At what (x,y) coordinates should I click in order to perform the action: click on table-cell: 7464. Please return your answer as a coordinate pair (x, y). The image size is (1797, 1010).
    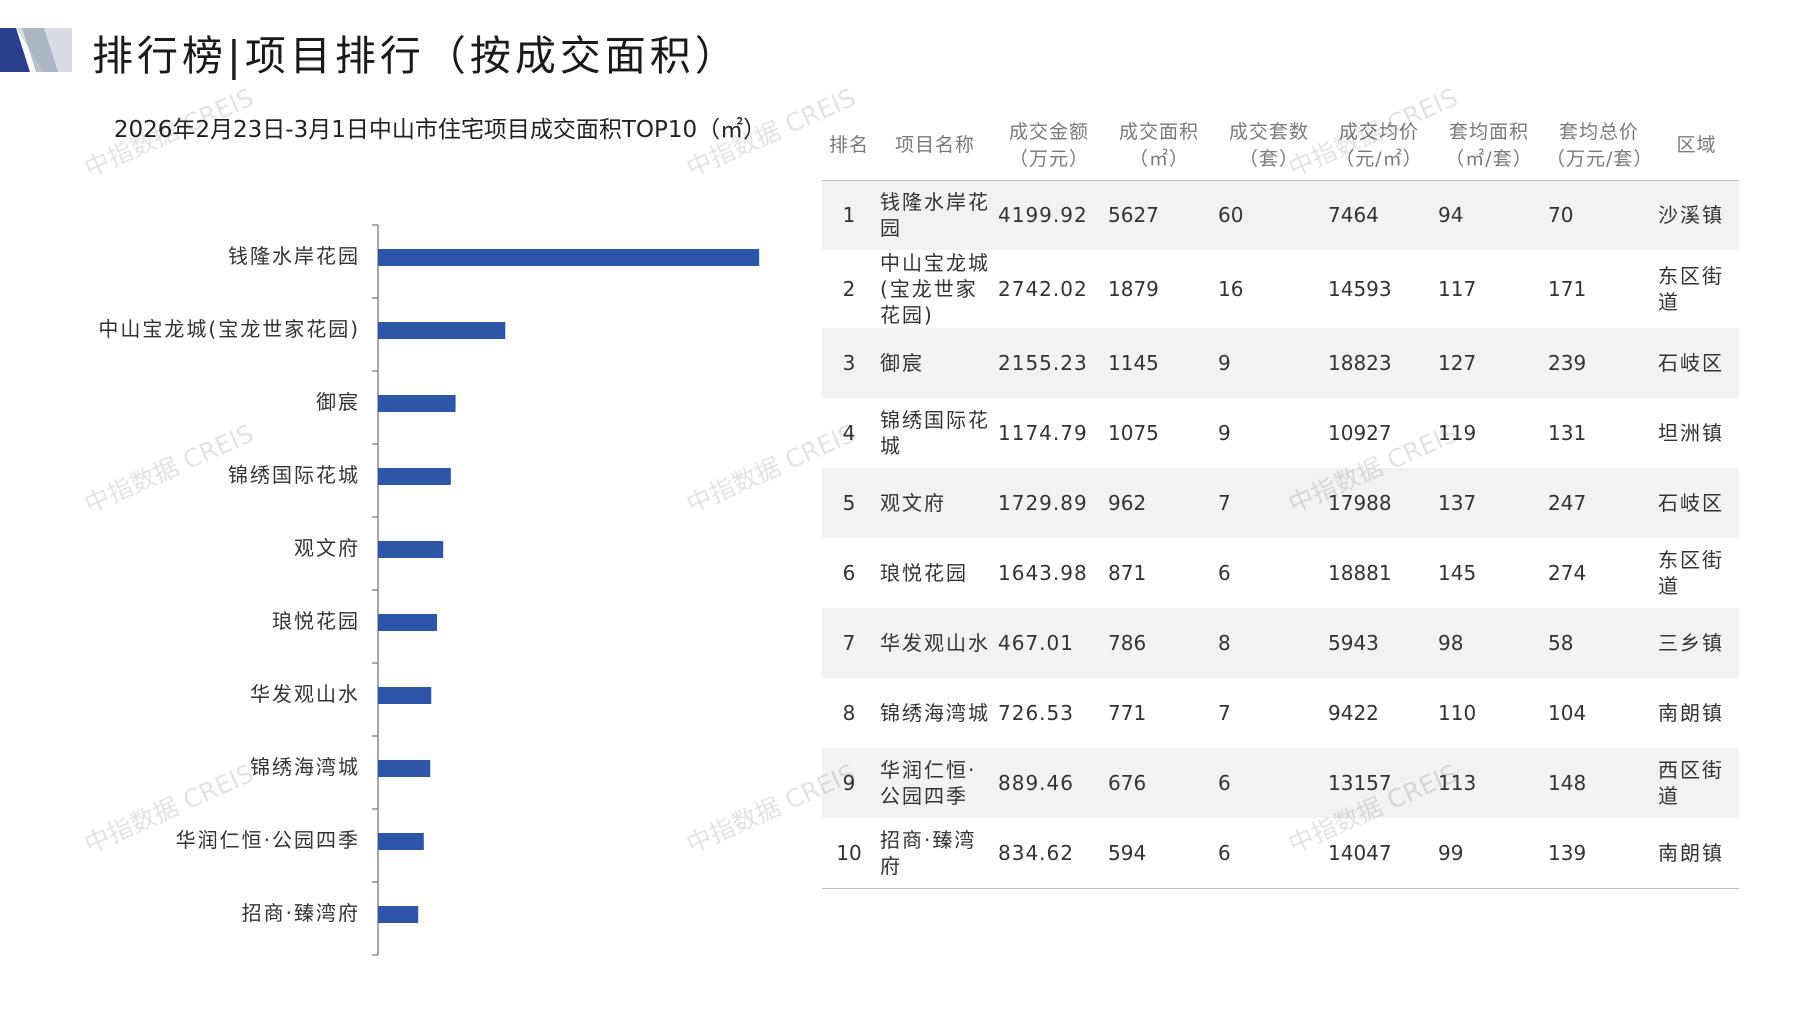
    Looking at the image, I should click on (1379, 215).